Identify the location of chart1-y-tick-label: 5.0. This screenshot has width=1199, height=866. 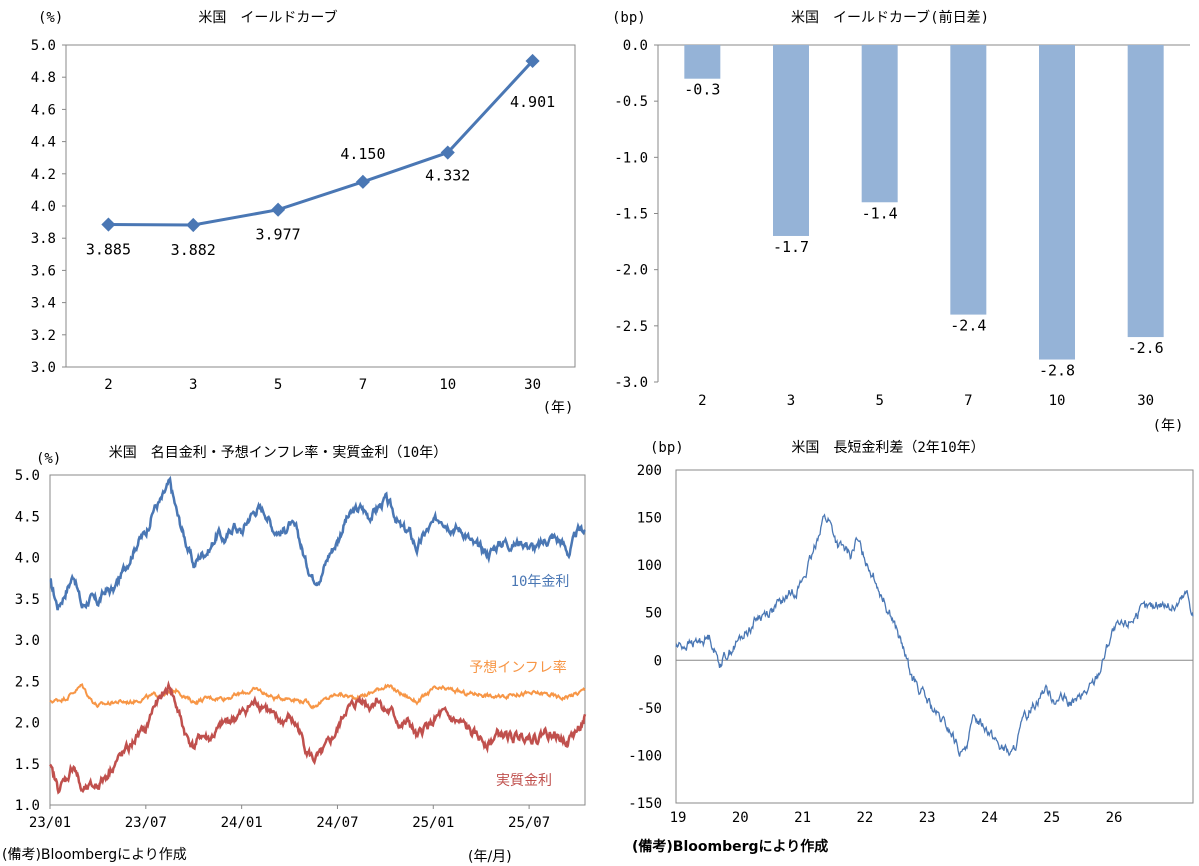
(43, 46).